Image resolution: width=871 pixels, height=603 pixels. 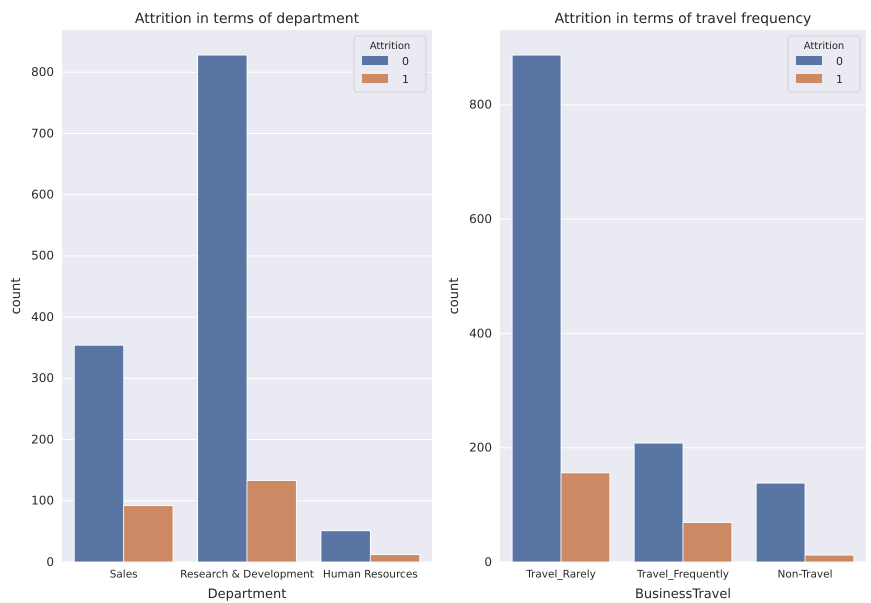 What do you see at coordinates (247, 574) in the screenshot?
I see `x-tick-label: Research & Development` at bounding box center [247, 574].